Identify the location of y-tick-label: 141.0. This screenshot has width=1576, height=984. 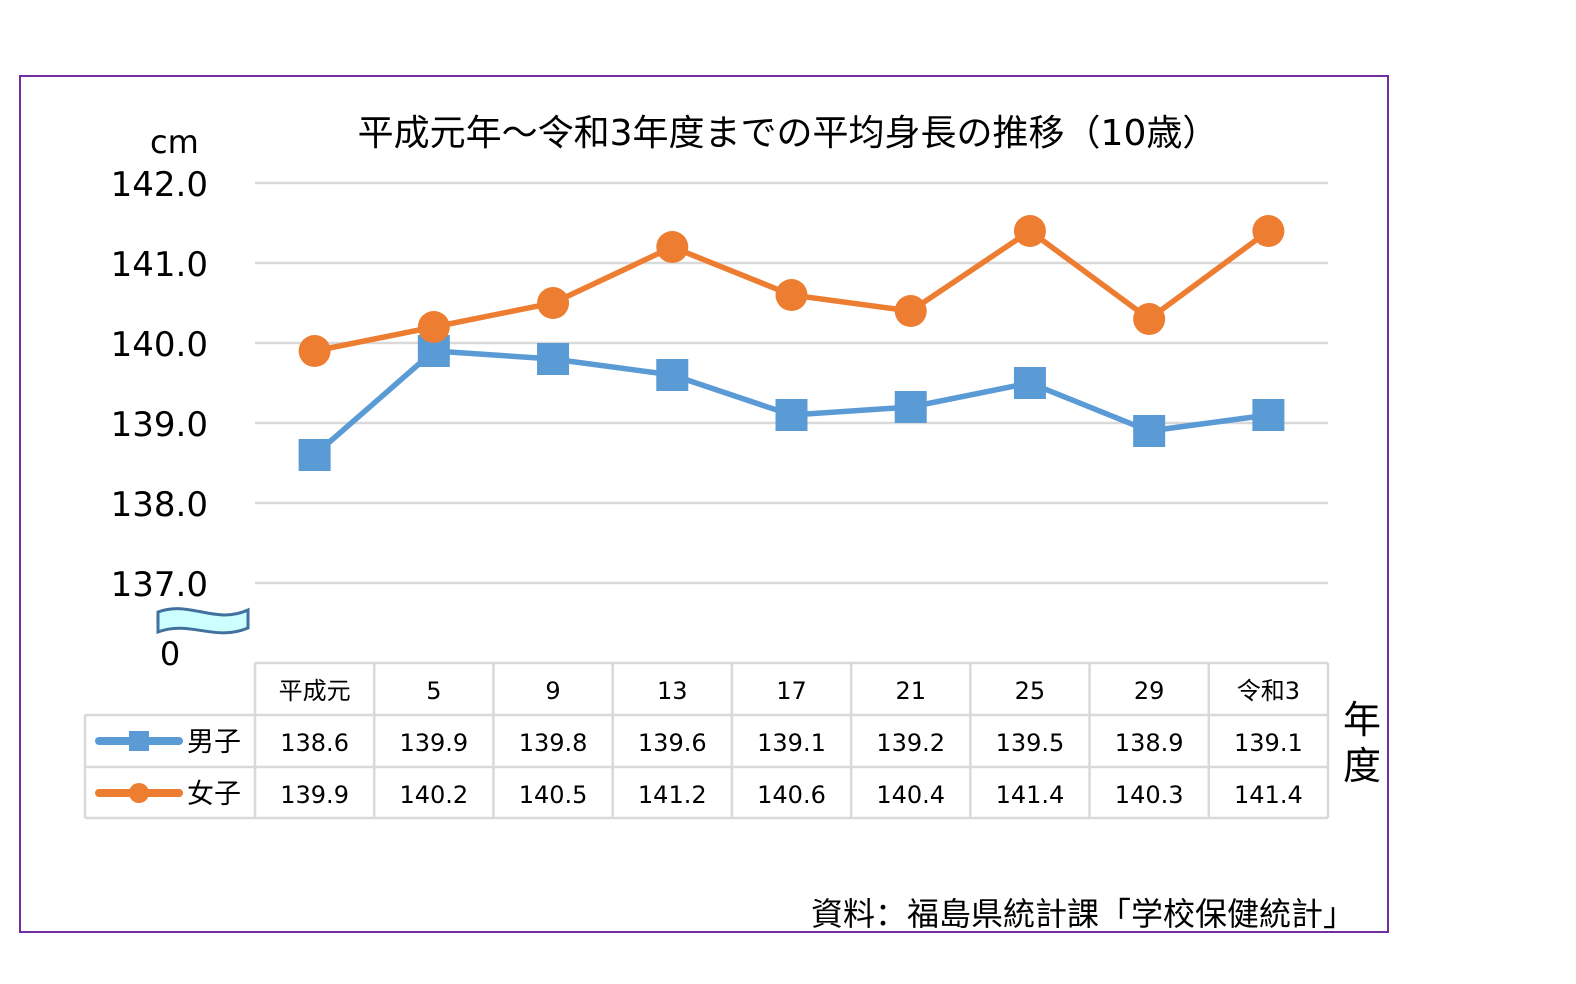
(159, 265).